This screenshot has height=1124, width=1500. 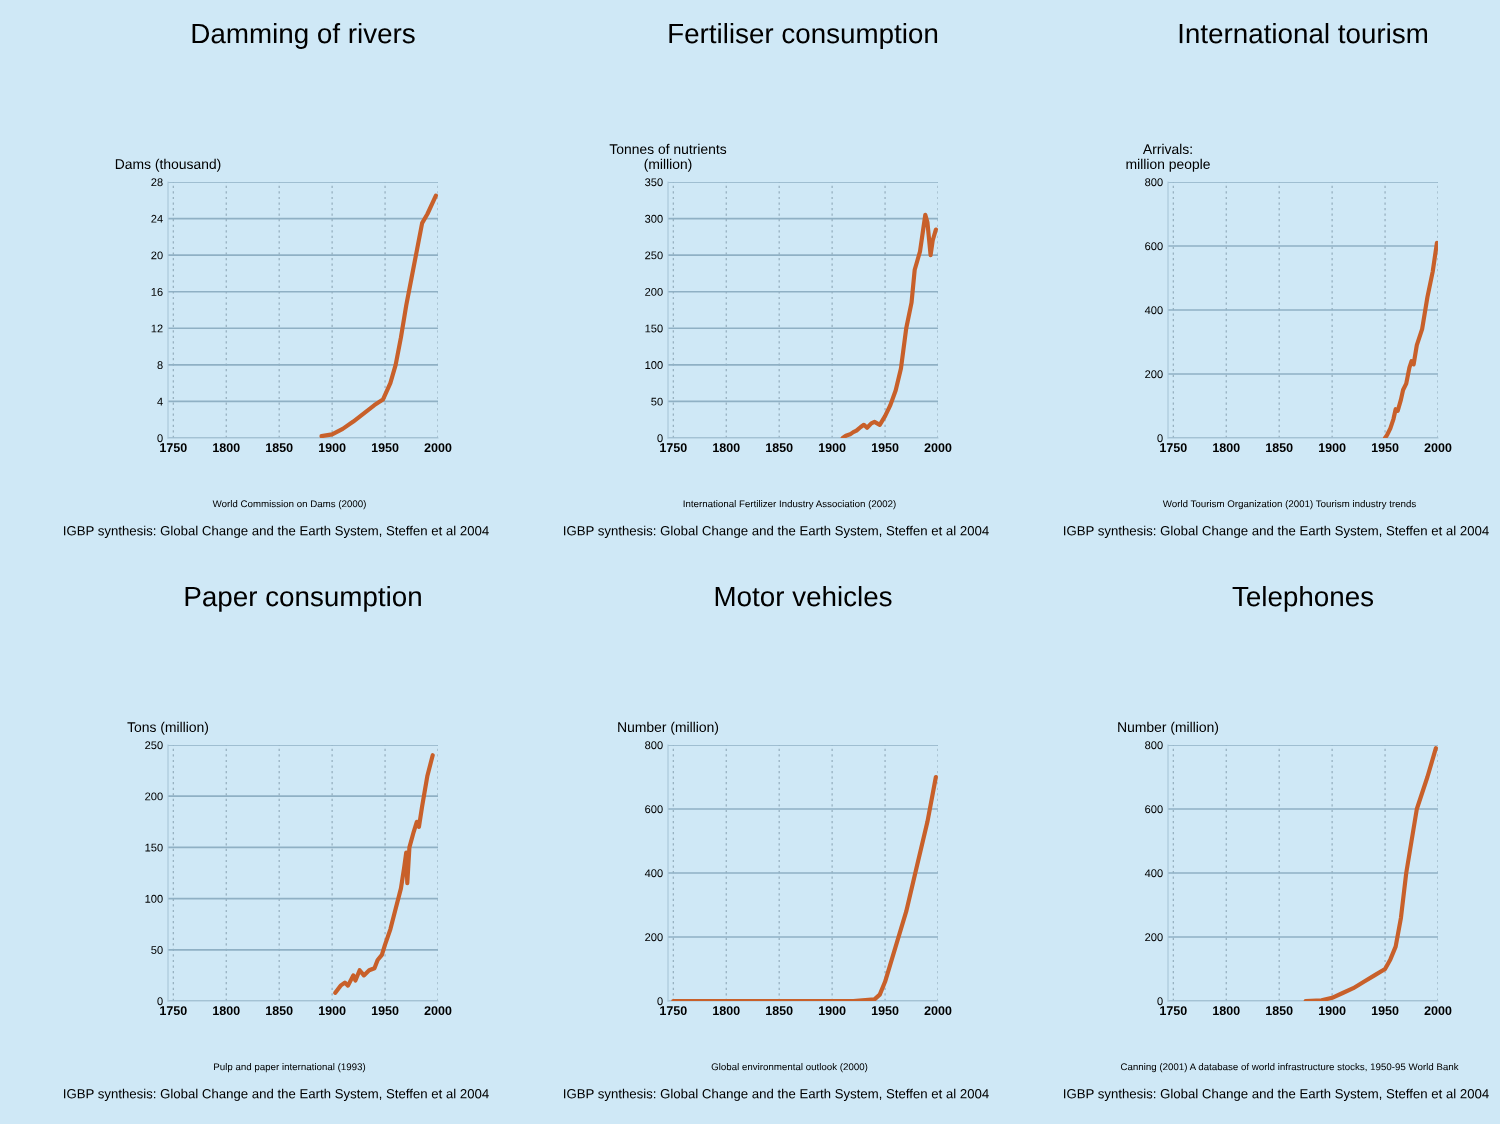 I want to click on chart-title: International tourism, so click(x=1303, y=33).